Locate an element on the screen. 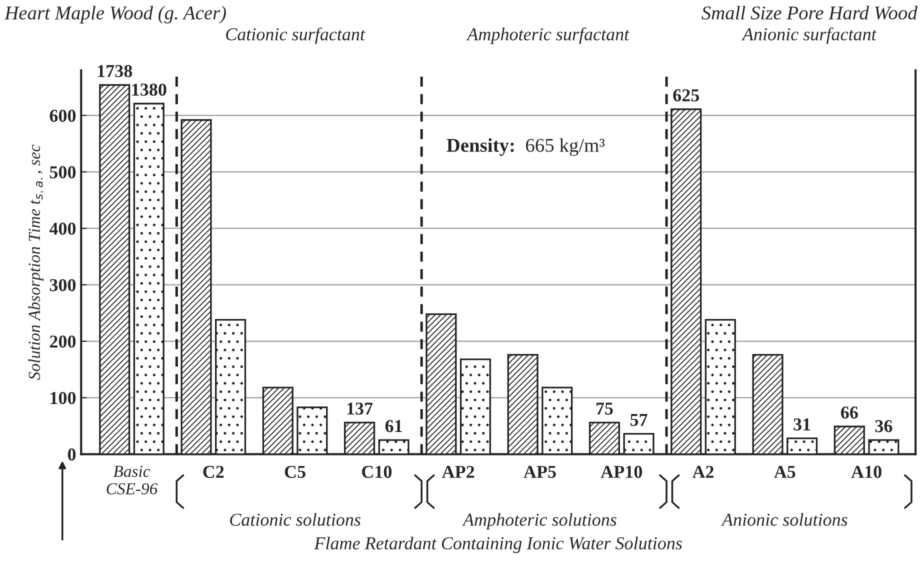  text: Anionic surfactant is located at coordinates (809, 35).